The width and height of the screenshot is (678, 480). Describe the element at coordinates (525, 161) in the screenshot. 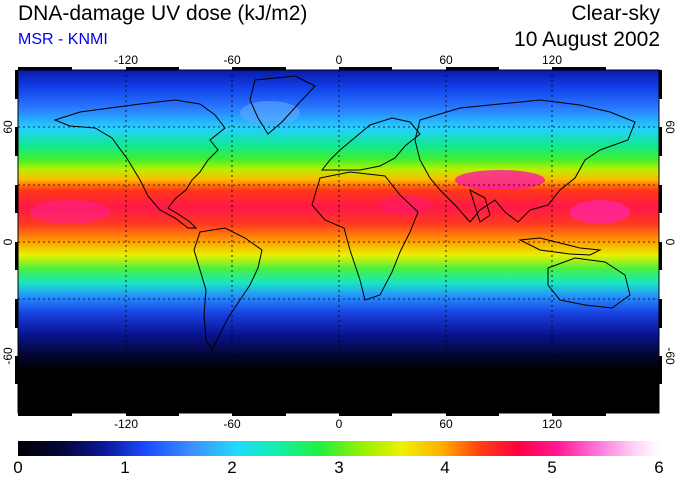

I see `coast-asia` at that location.